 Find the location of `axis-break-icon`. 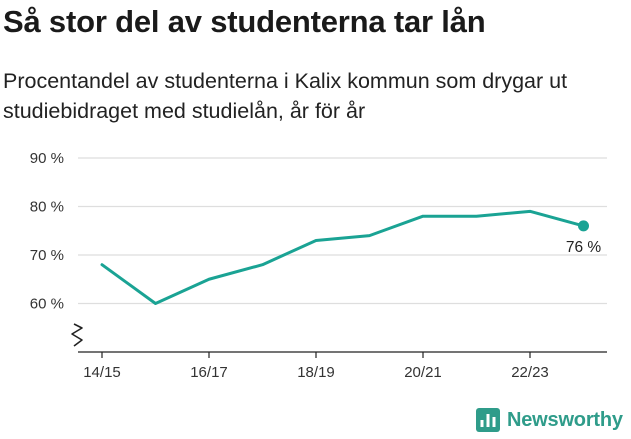

axis-break-icon is located at coordinates (77, 335).